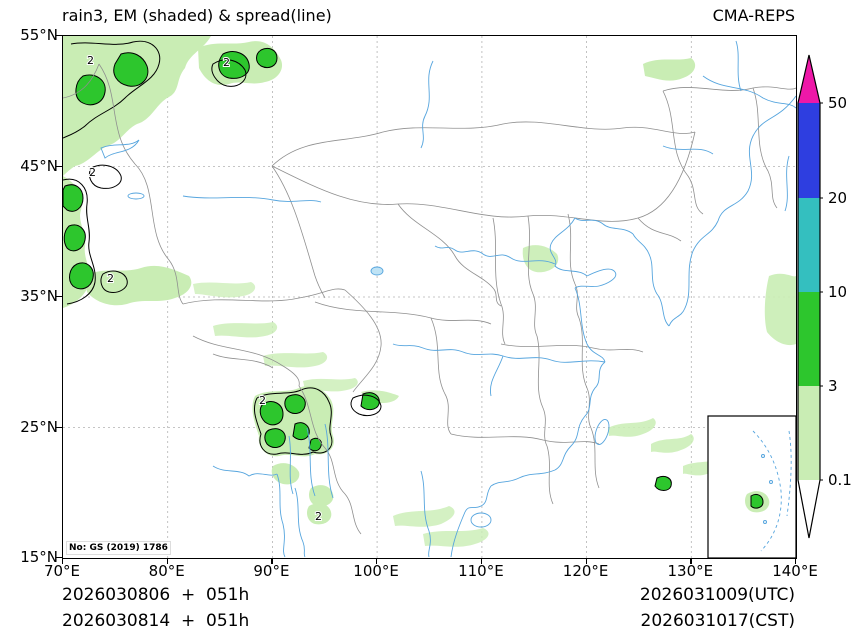 This screenshot has height=643, width=860. Describe the element at coordinates (838, 103) in the screenshot. I see `colorbar-tick-label: 50` at that location.